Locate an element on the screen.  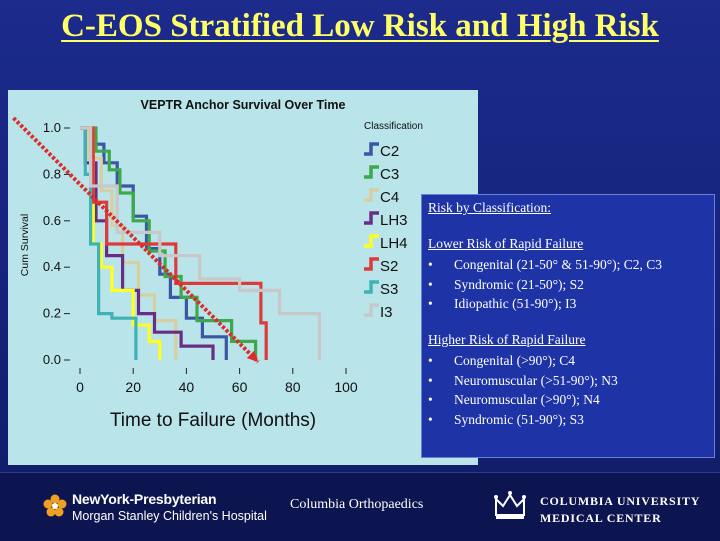
crown-logo-icon is located at coordinates (510, 505).